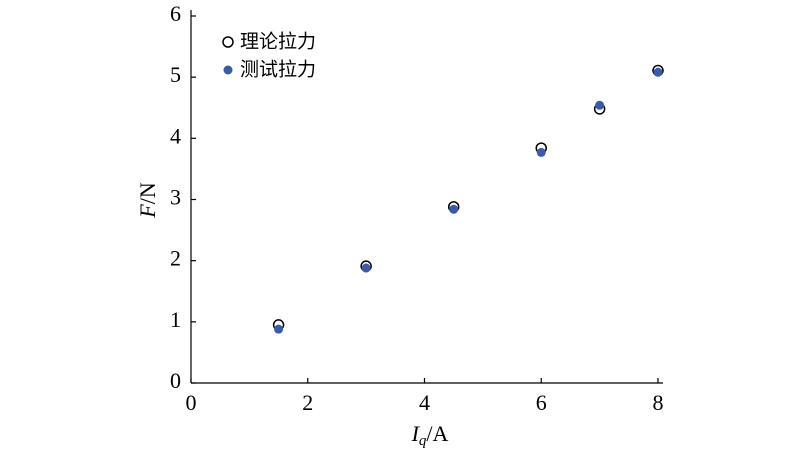 This screenshot has width=800, height=458. What do you see at coordinates (658, 402) in the screenshot?
I see `x-tick-label: 8` at bounding box center [658, 402].